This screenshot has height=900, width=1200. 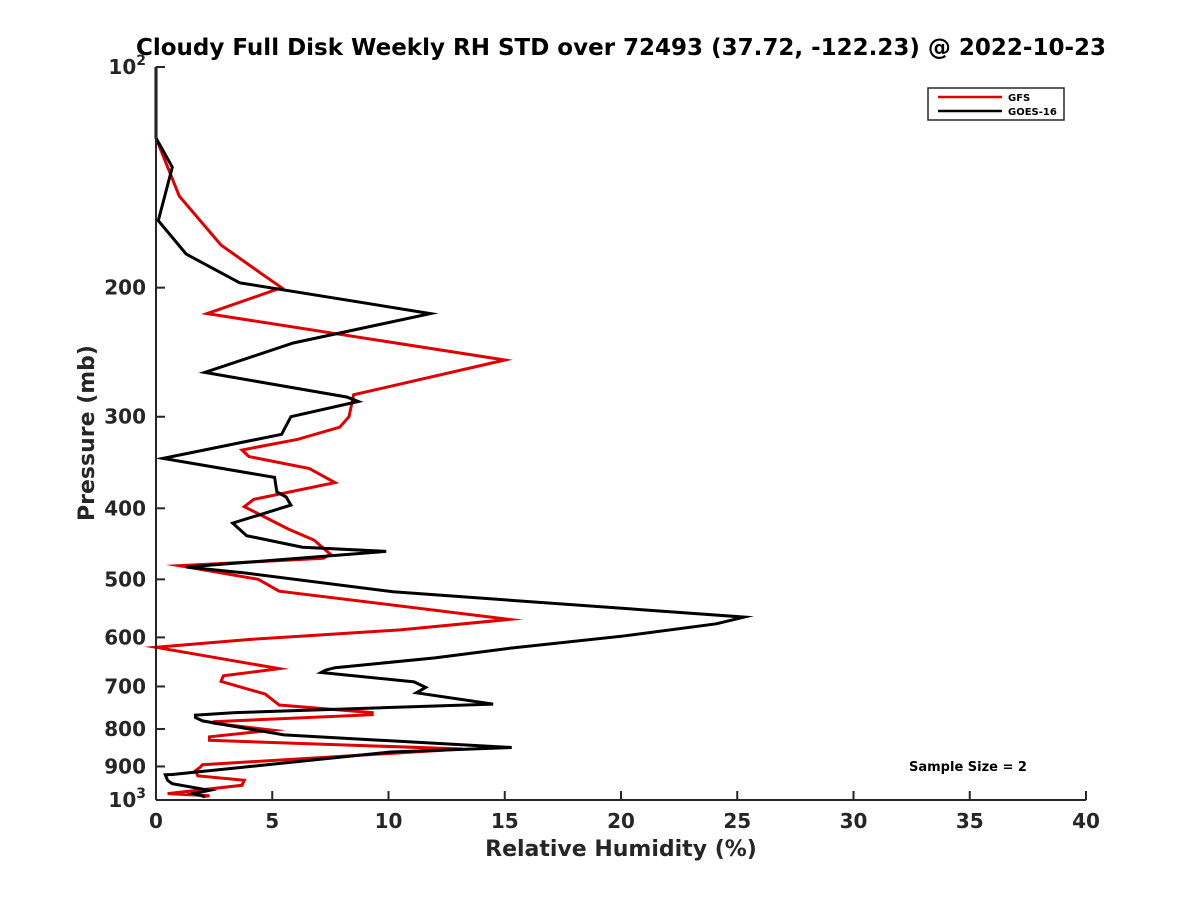 What do you see at coordinates (125, 729) in the screenshot?
I see `y-tick-label: 800` at bounding box center [125, 729].